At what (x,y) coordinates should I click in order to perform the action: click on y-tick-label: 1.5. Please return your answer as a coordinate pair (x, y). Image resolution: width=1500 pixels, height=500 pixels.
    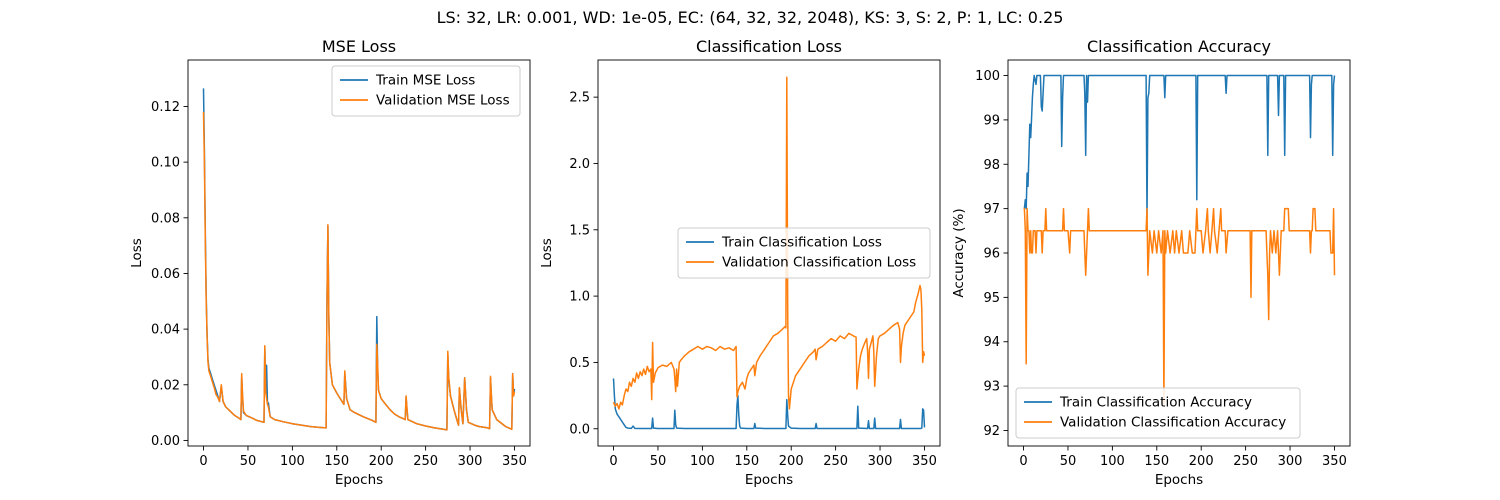
    Looking at the image, I should click on (579, 230).